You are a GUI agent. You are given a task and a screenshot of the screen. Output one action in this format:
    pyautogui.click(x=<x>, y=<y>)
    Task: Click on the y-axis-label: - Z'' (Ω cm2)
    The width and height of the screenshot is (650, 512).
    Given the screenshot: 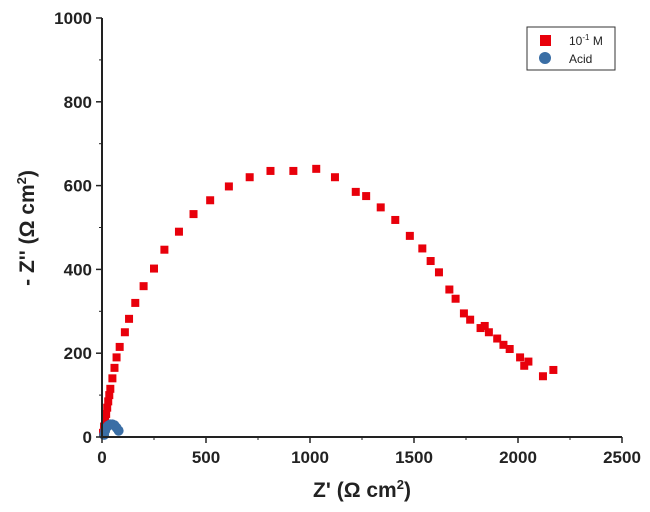 What is the action you would take?
    pyautogui.click(x=26, y=228)
    